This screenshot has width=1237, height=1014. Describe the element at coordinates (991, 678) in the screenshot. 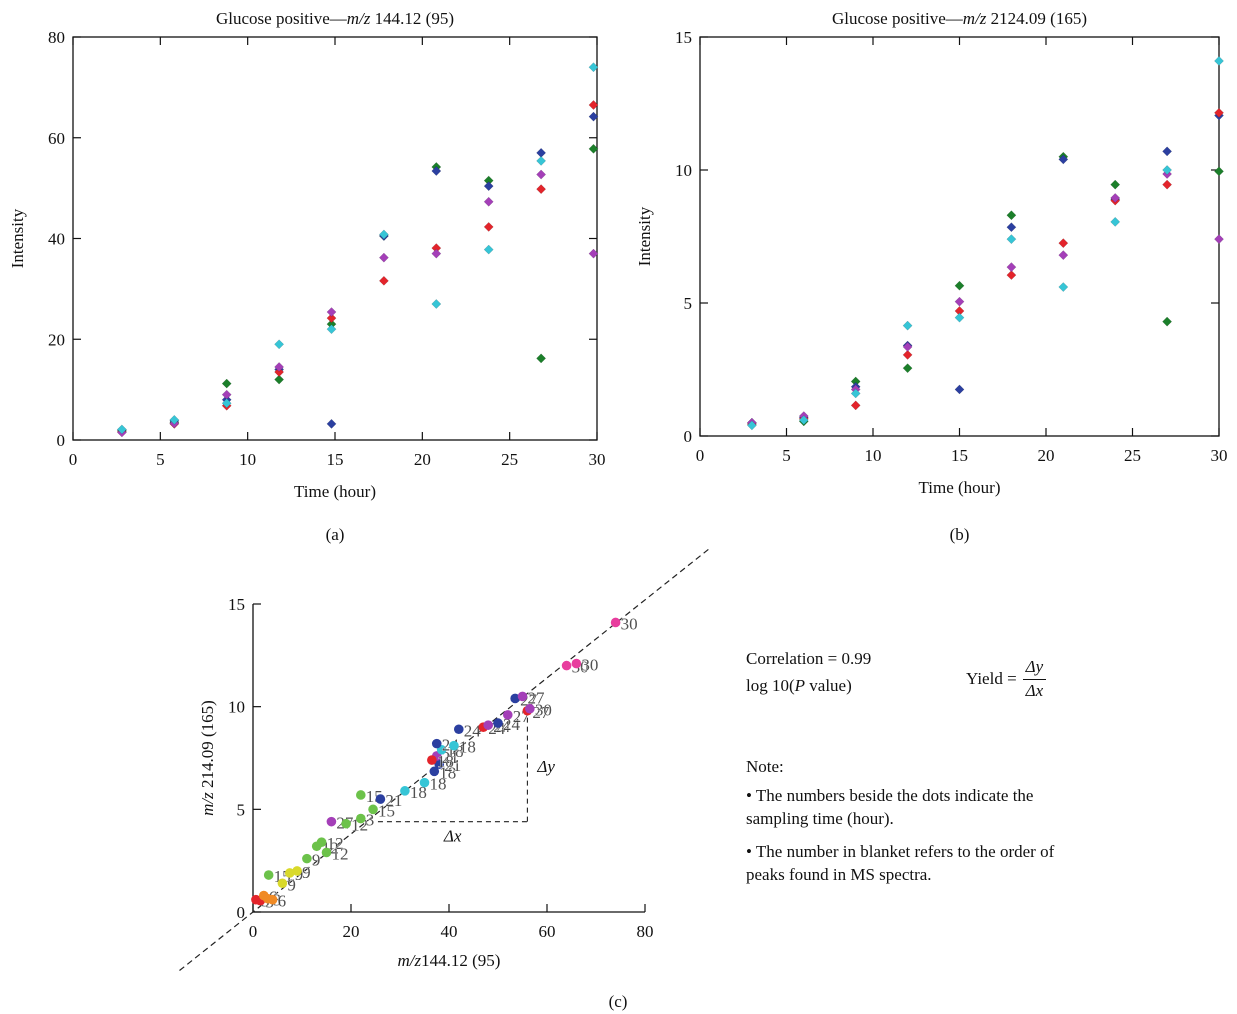

I see `yield-label: Yield =` at that location.